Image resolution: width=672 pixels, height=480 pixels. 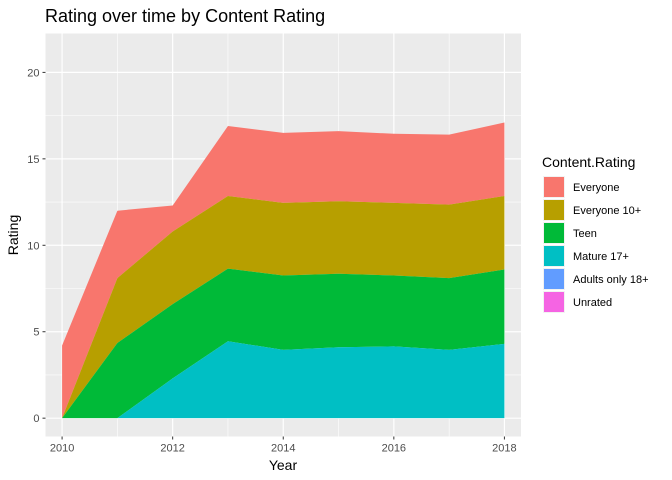 What do you see at coordinates (592, 303) in the screenshot?
I see `legend-label-unrated: Unrated` at bounding box center [592, 303].